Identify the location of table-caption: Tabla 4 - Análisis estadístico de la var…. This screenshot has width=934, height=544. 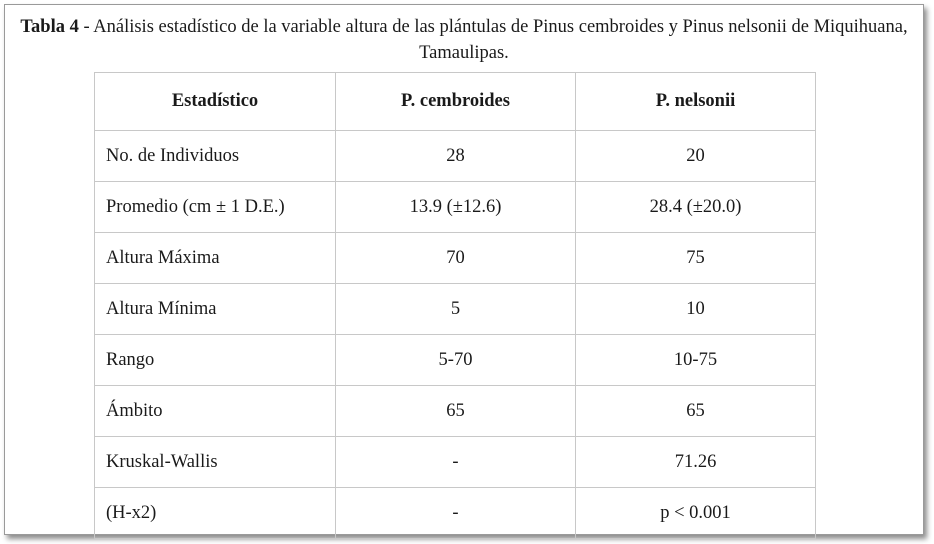
(464, 40).